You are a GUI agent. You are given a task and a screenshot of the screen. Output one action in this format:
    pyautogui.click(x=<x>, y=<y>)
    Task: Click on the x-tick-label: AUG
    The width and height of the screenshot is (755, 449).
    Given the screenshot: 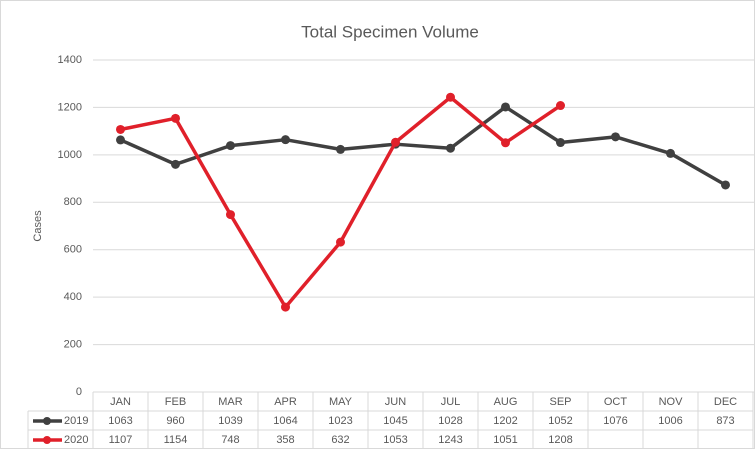 What is the action you would take?
    pyautogui.click(x=506, y=402)
    